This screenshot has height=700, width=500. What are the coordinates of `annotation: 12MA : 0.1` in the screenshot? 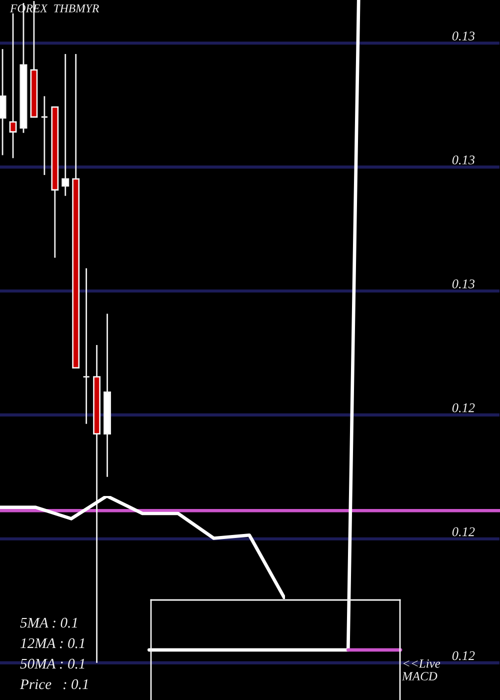 It's located at (52, 643).